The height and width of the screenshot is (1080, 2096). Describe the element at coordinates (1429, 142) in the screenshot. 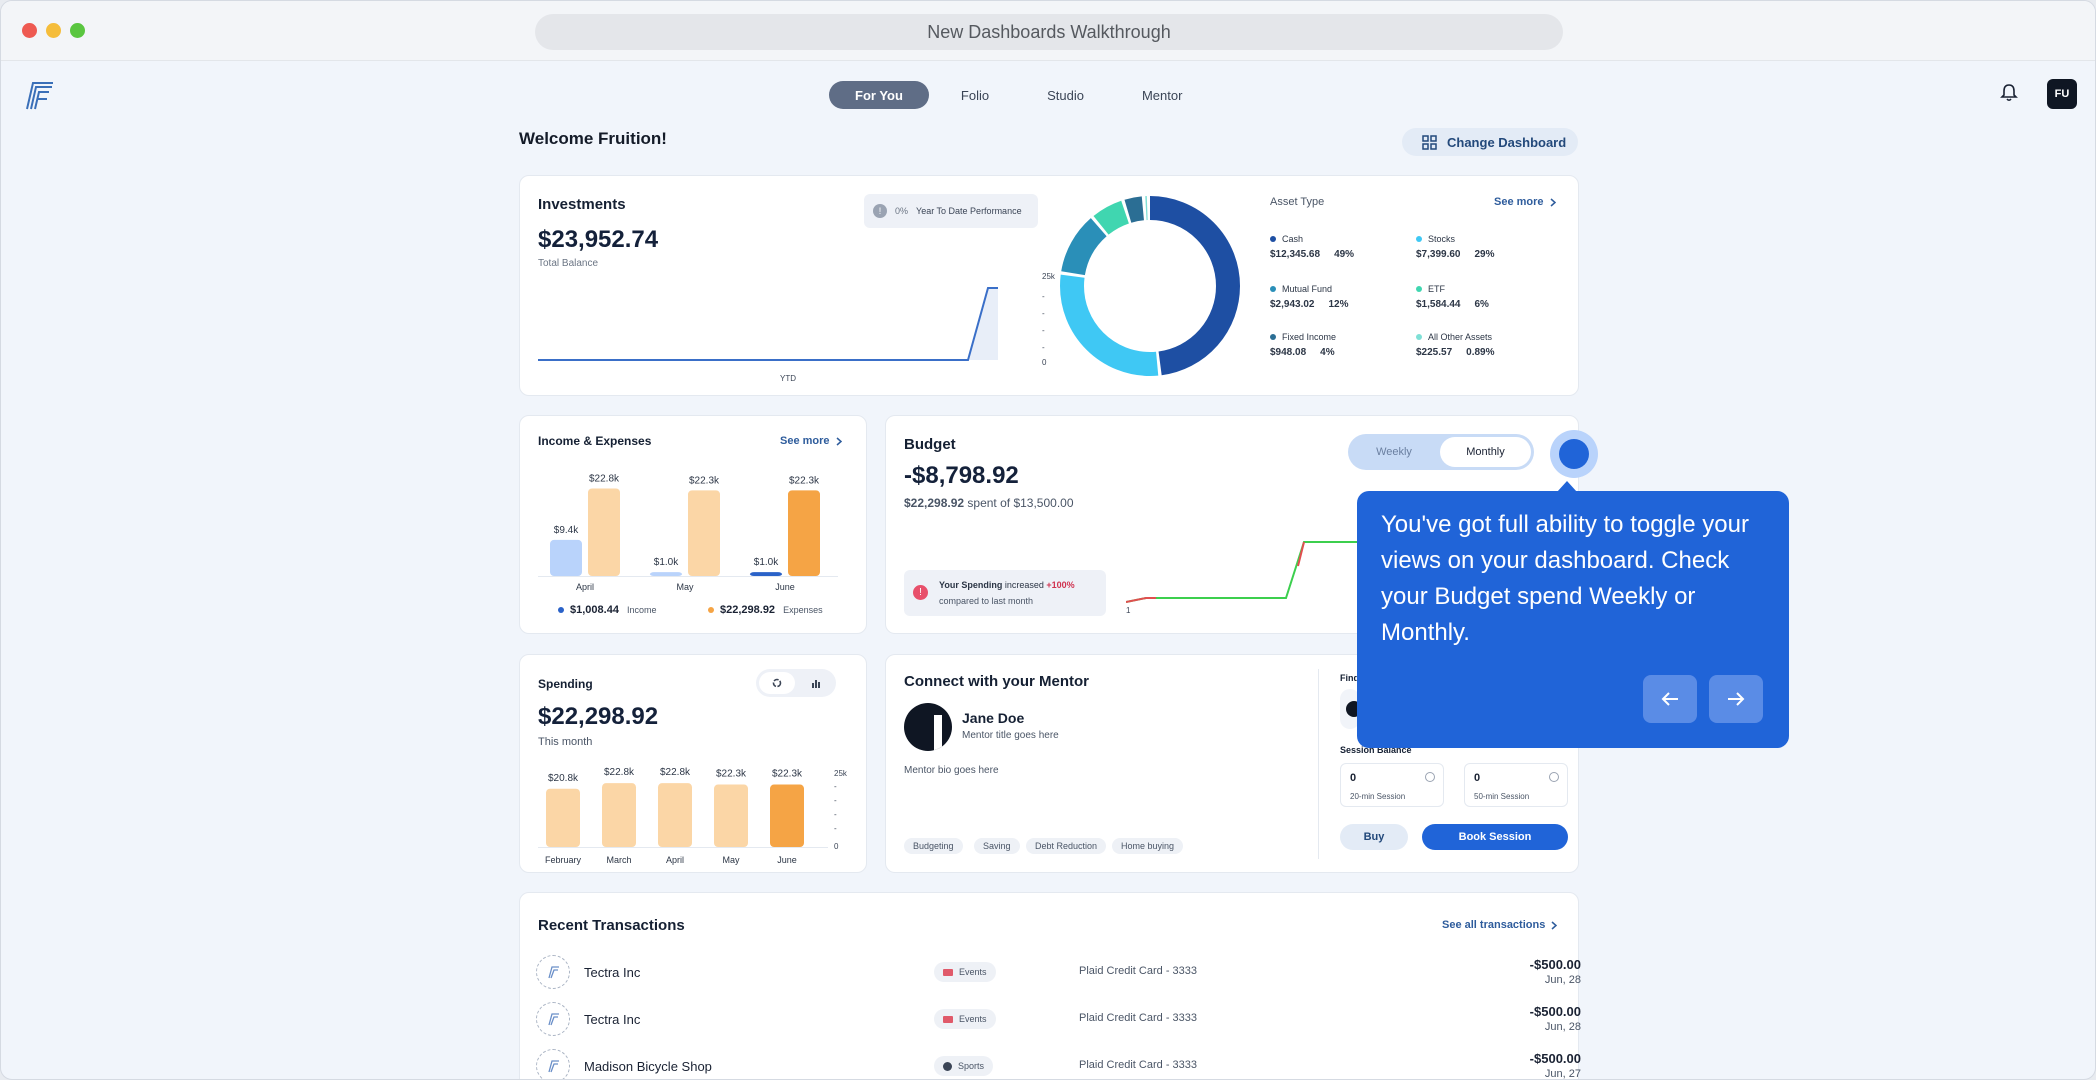

I see `grid-icon` at that location.